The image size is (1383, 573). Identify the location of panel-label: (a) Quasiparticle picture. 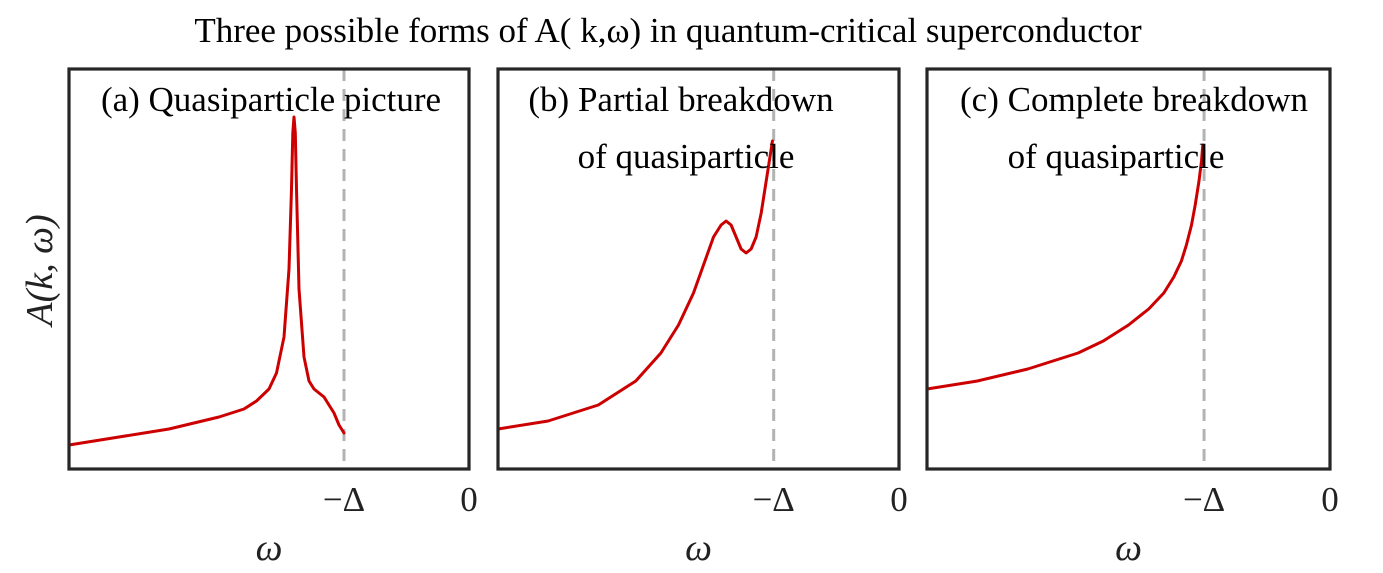
(271, 99).